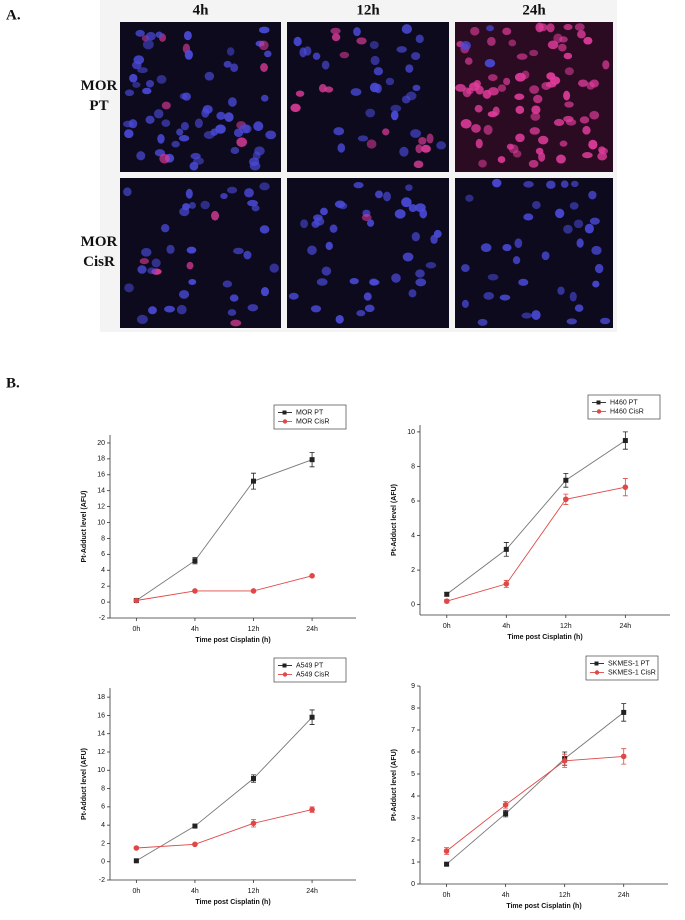 The height and width of the screenshot is (920, 685). Describe the element at coordinates (101, 475) in the screenshot. I see `y-tick-label: 16` at that location.